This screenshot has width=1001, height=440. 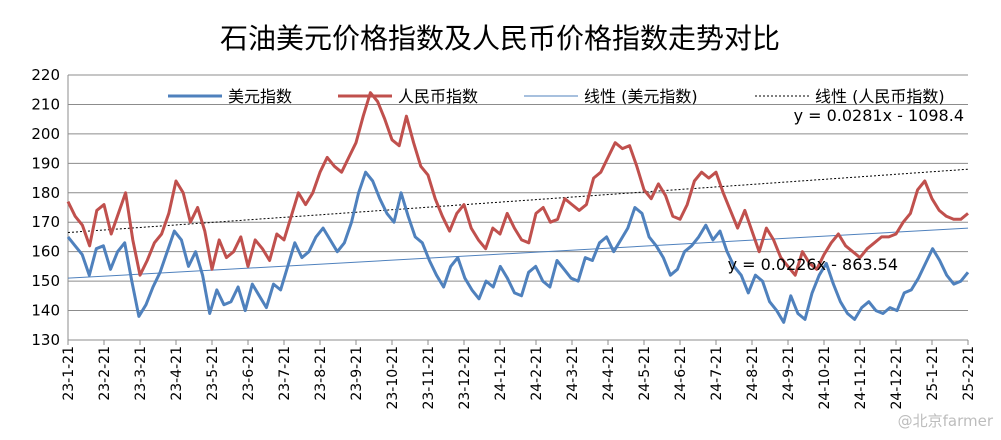 What do you see at coordinates (573, 373) in the screenshot?
I see `x-tick-label: 24-3-21` at bounding box center [573, 373].